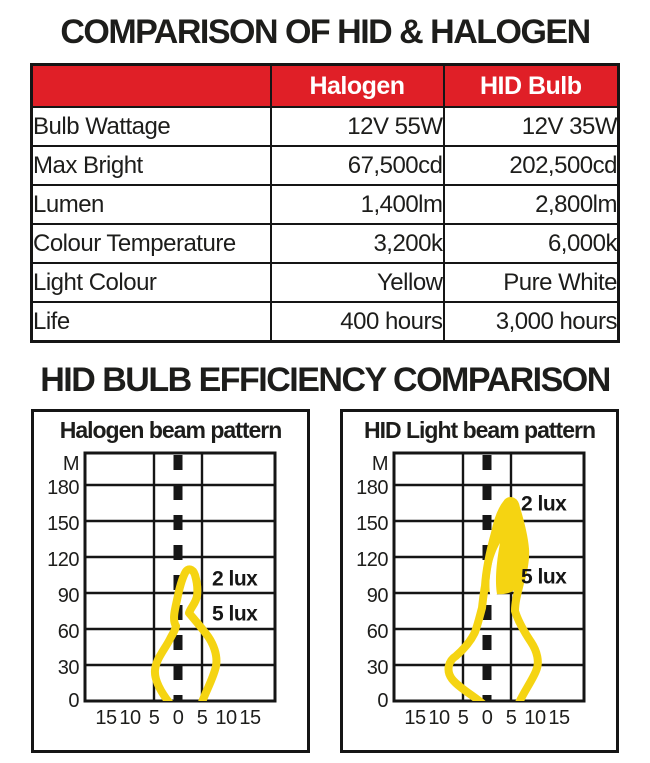 The image size is (650, 763). I want to click on horizontal-gridlines, so click(488, 575).